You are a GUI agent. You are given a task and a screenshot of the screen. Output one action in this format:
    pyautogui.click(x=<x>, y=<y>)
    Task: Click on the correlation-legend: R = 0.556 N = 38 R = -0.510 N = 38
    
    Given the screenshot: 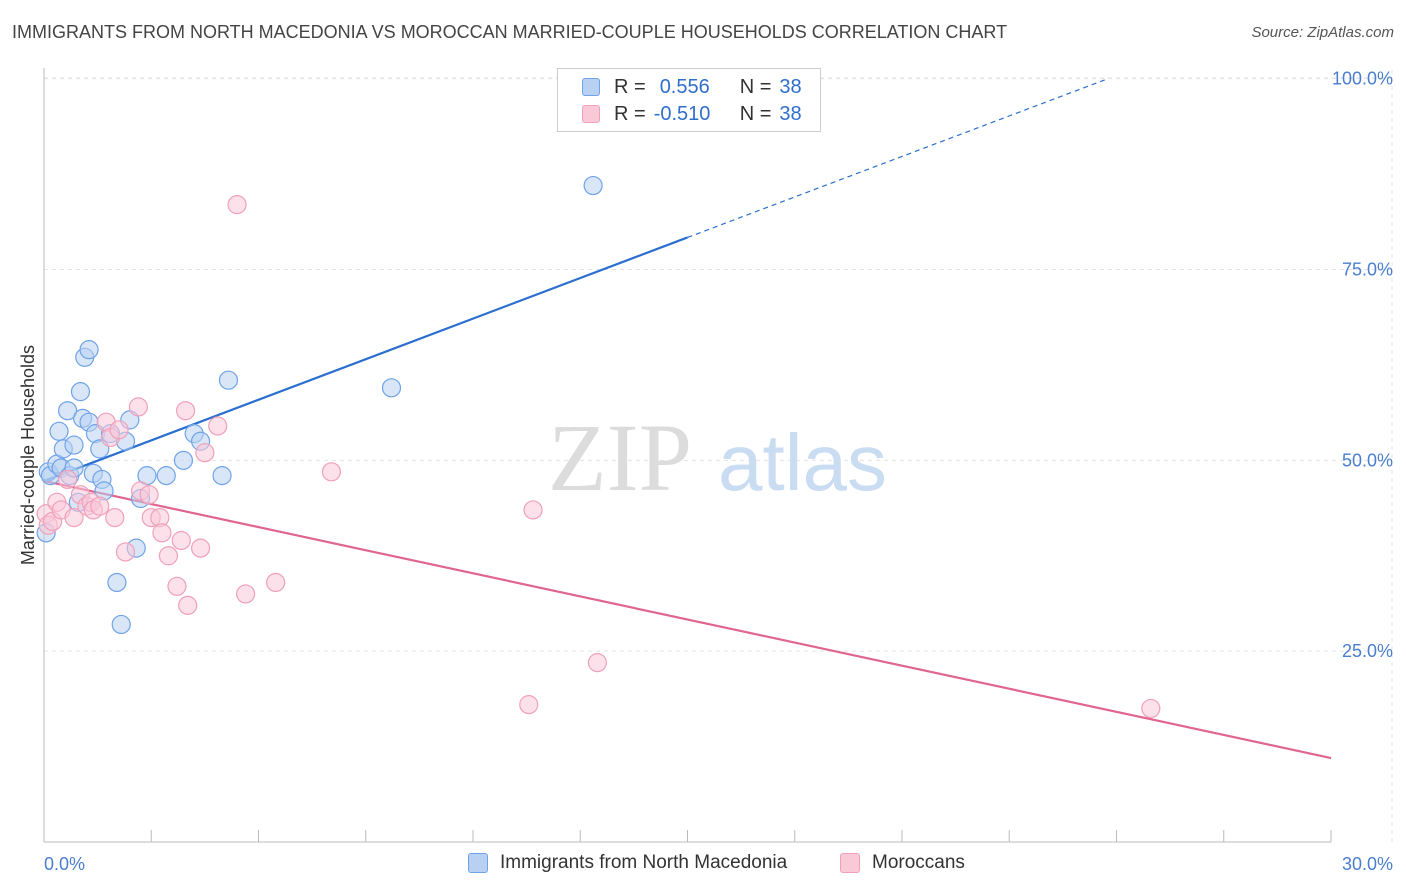 What is the action you would take?
    pyautogui.click(x=689, y=100)
    